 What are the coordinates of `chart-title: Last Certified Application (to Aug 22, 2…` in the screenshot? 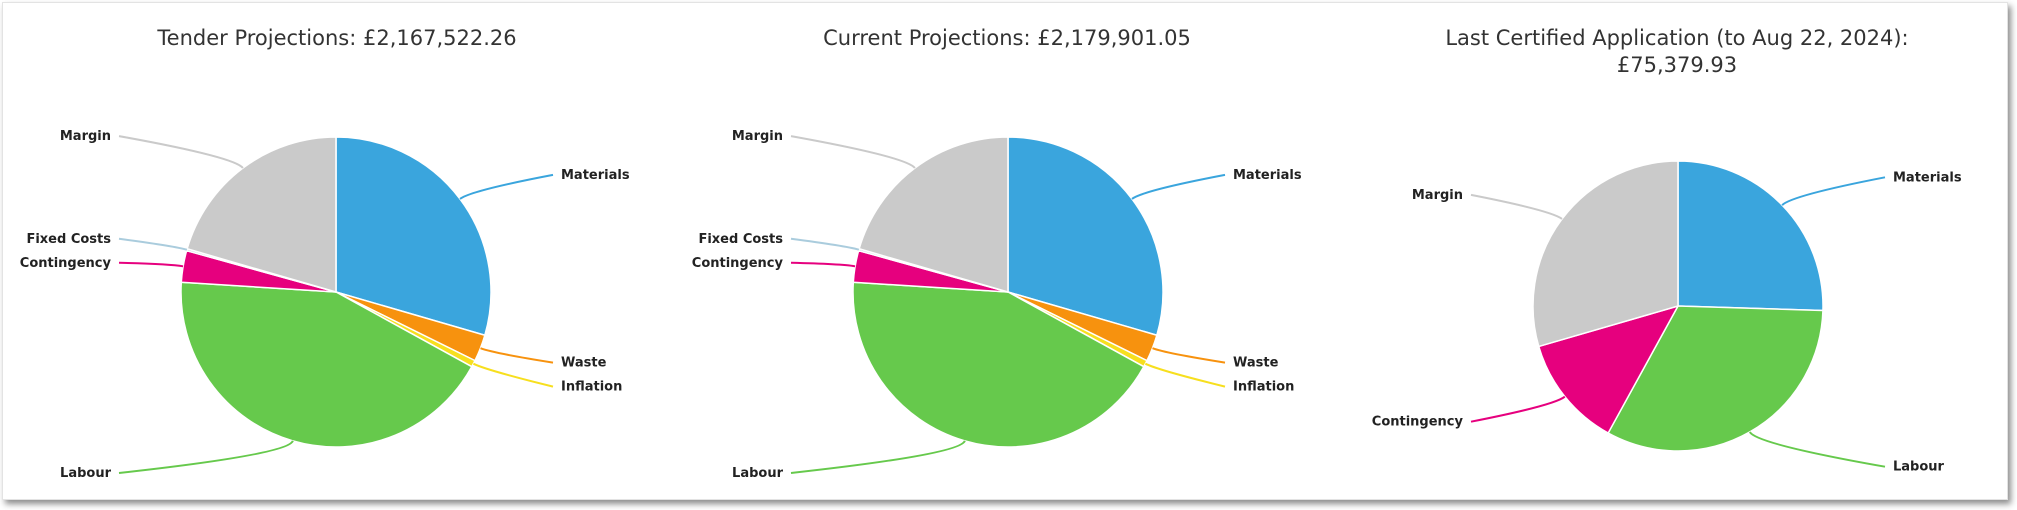 It's located at (1677, 52).